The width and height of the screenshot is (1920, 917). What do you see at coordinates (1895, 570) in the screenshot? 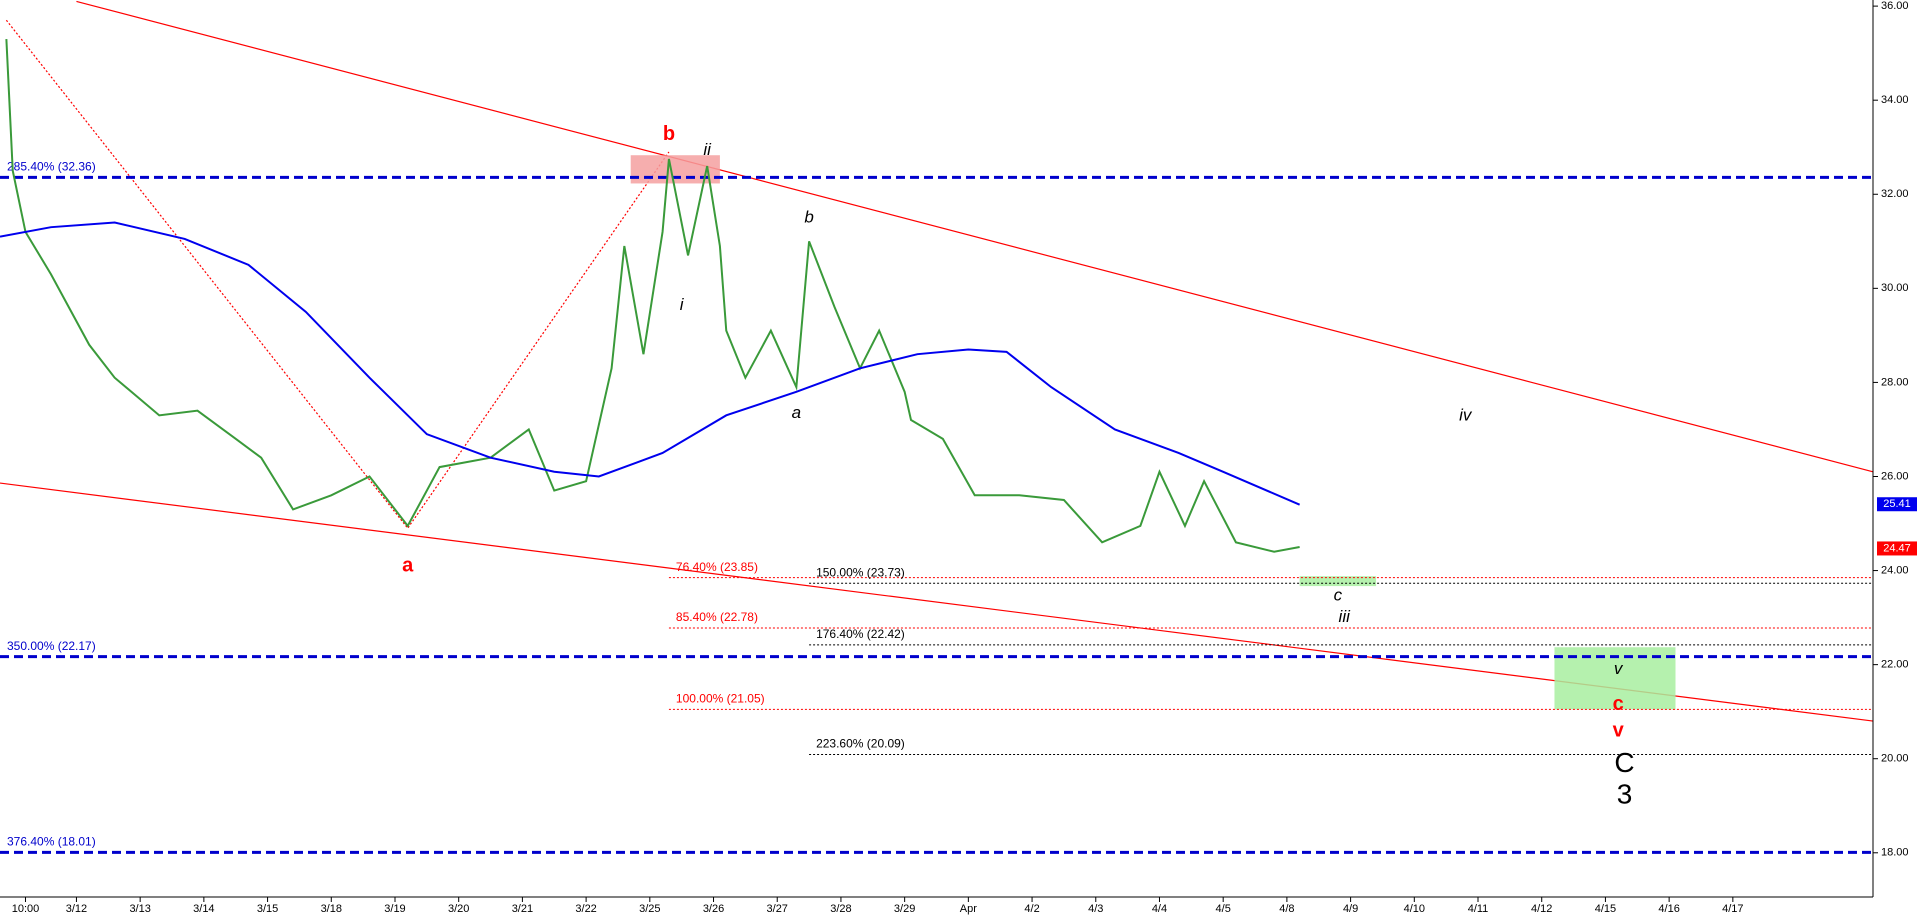
I see `y-tick-label: 24.00` at bounding box center [1895, 570].